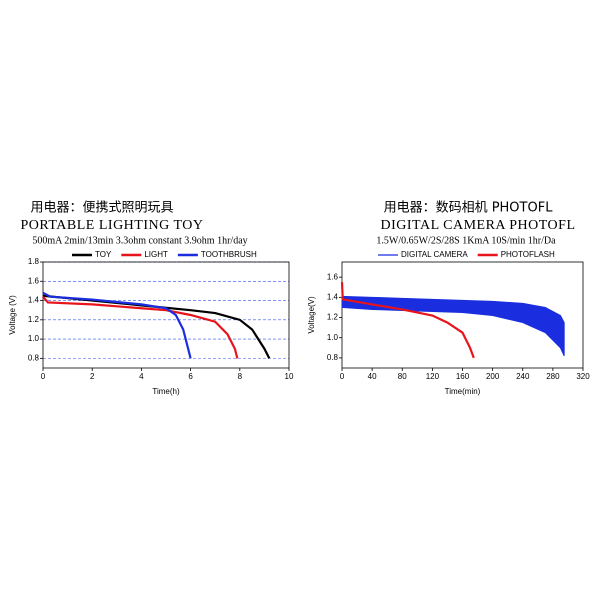 This screenshot has width=600, height=600. What do you see at coordinates (433, 376) in the screenshot?
I see `x-tick-label: 120` at bounding box center [433, 376].